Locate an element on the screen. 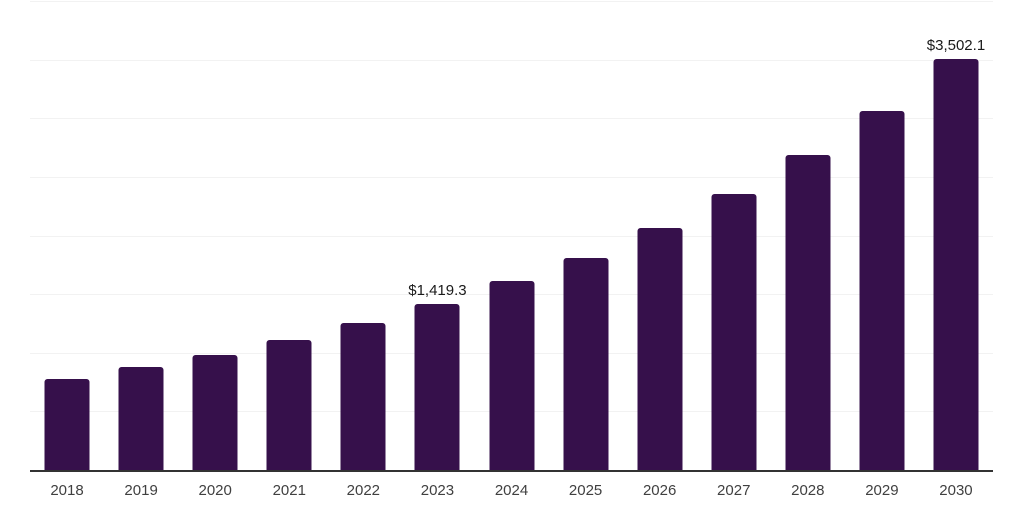 The image size is (1024, 512). x-tick-2024: 2024 is located at coordinates (511, 490).